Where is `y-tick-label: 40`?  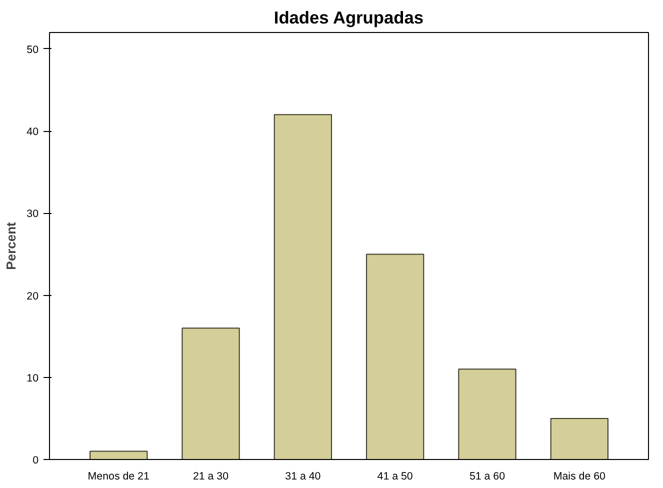 y-tick-label: 40 is located at coordinates (32, 132).